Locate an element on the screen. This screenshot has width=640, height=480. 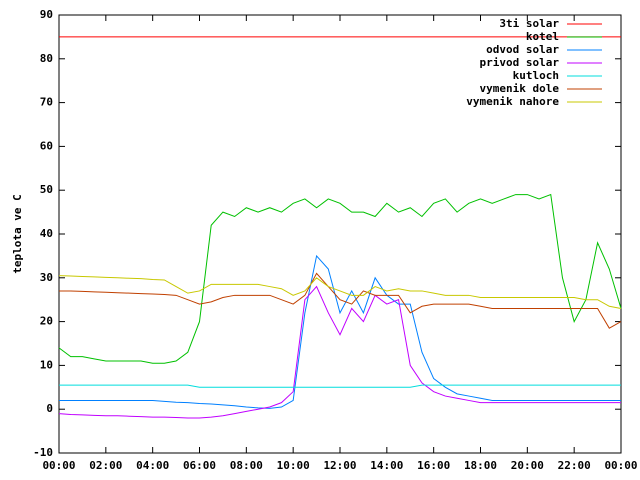
x-tick-label: 02:00 is located at coordinates (105, 465).